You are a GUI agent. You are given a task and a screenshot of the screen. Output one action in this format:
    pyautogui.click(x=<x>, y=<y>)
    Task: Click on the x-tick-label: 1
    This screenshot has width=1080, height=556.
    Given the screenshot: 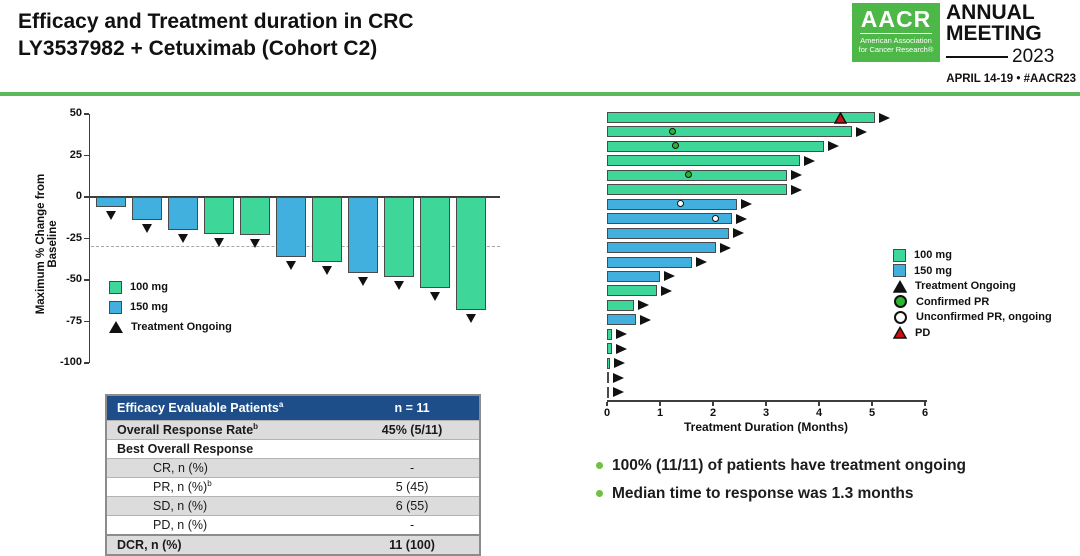 What is the action you would take?
    pyautogui.click(x=660, y=413)
    